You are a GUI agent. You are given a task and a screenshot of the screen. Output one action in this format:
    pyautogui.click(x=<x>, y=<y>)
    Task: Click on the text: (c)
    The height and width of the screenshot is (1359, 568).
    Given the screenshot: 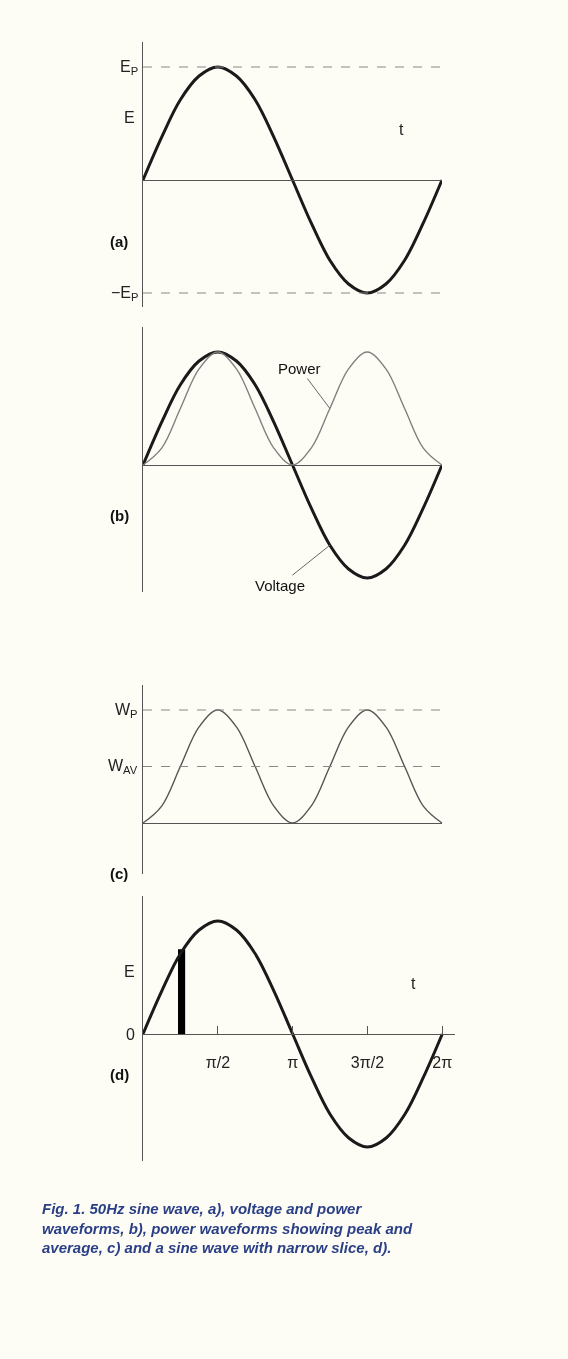 What is the action you would take?
    pyautogui.click(x=119, y=873)
    